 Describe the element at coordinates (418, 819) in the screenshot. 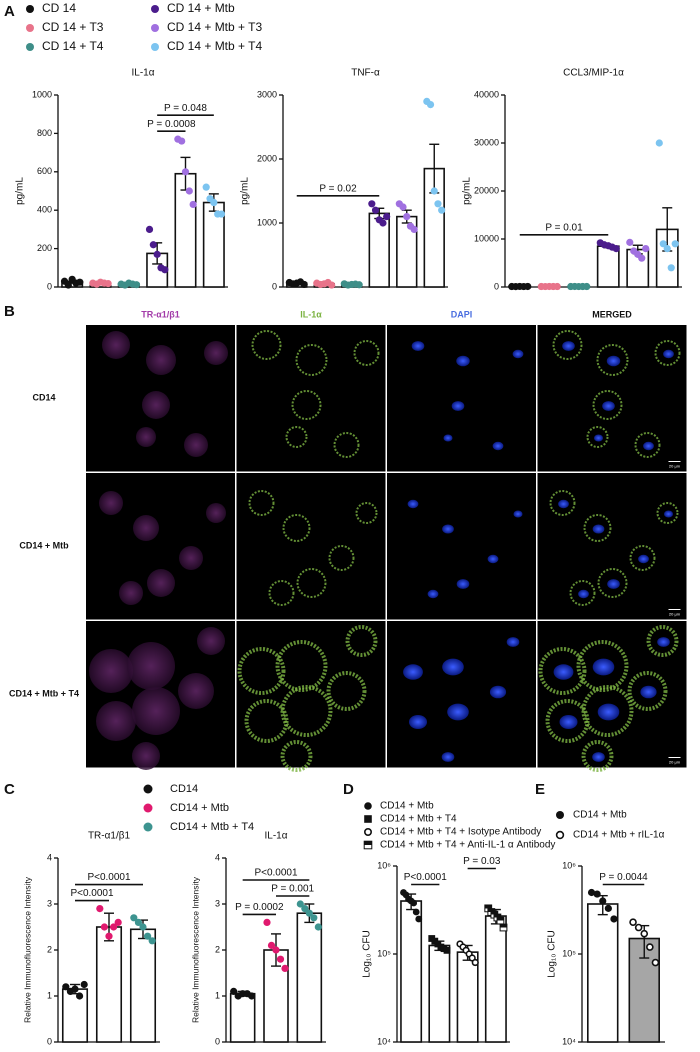

I see `legend-label: CD14 + Mtb + T4` at that location.